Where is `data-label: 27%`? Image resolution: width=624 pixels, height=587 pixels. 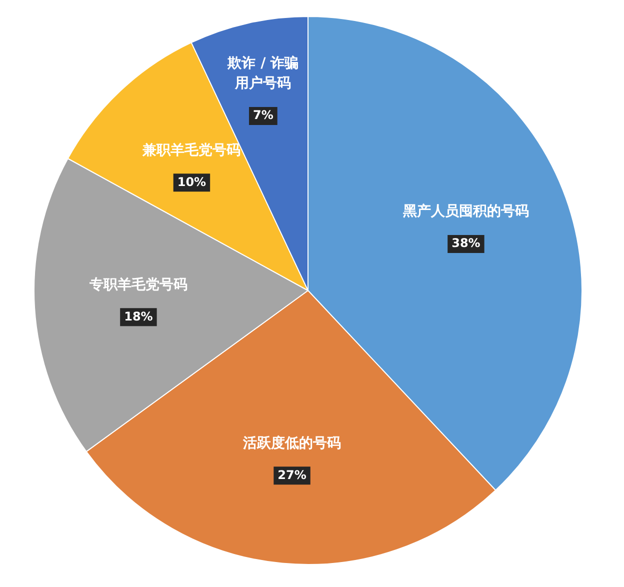
data-label: 27% is located at coordinates (292, 475).